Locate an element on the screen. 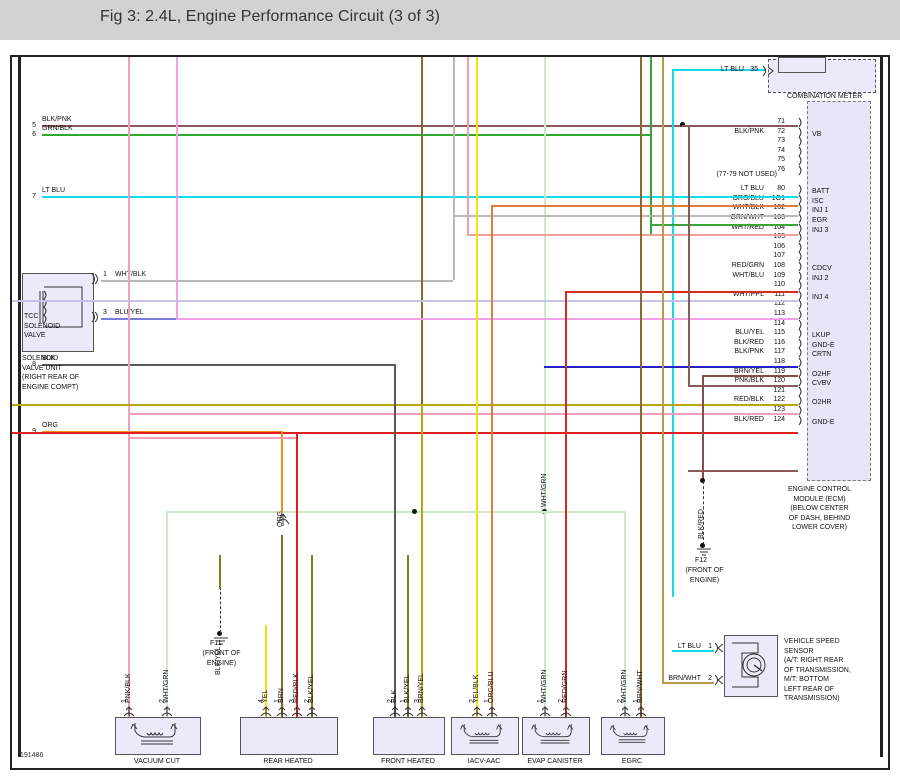 This screenshot has height=783, width=900. left-pin-number-6: 6 is located at coordinates (34, 134).